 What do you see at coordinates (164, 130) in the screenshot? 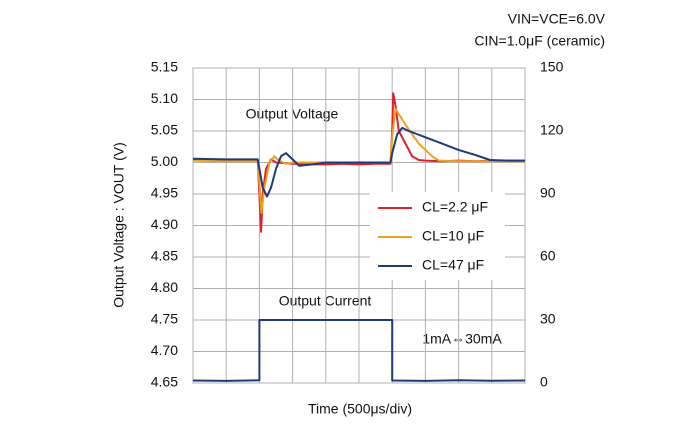
I see `y-tick-label: 5.05` at bounding box center [164, 130].